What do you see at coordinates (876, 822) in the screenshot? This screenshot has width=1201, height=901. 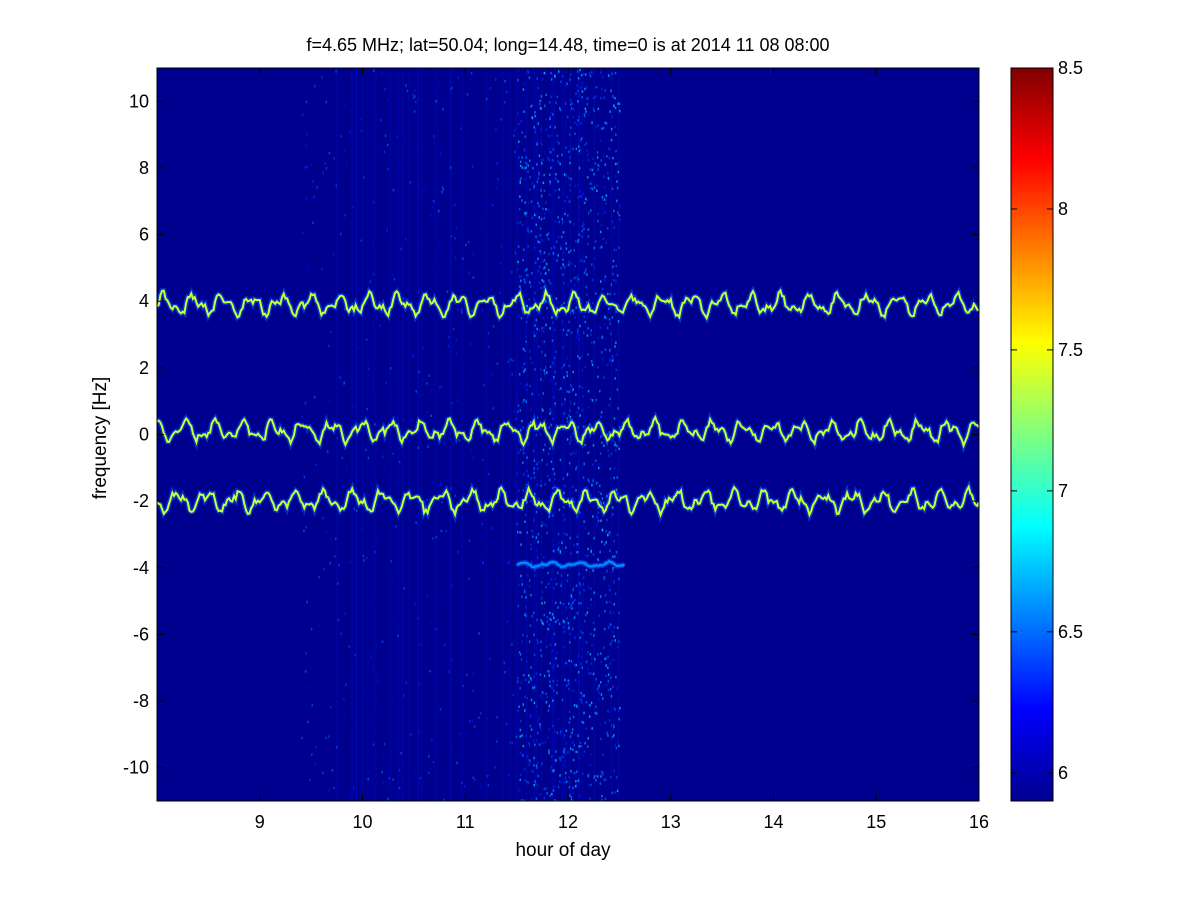 I see `x-tick-label: 15` at bounding box center [876, 822].